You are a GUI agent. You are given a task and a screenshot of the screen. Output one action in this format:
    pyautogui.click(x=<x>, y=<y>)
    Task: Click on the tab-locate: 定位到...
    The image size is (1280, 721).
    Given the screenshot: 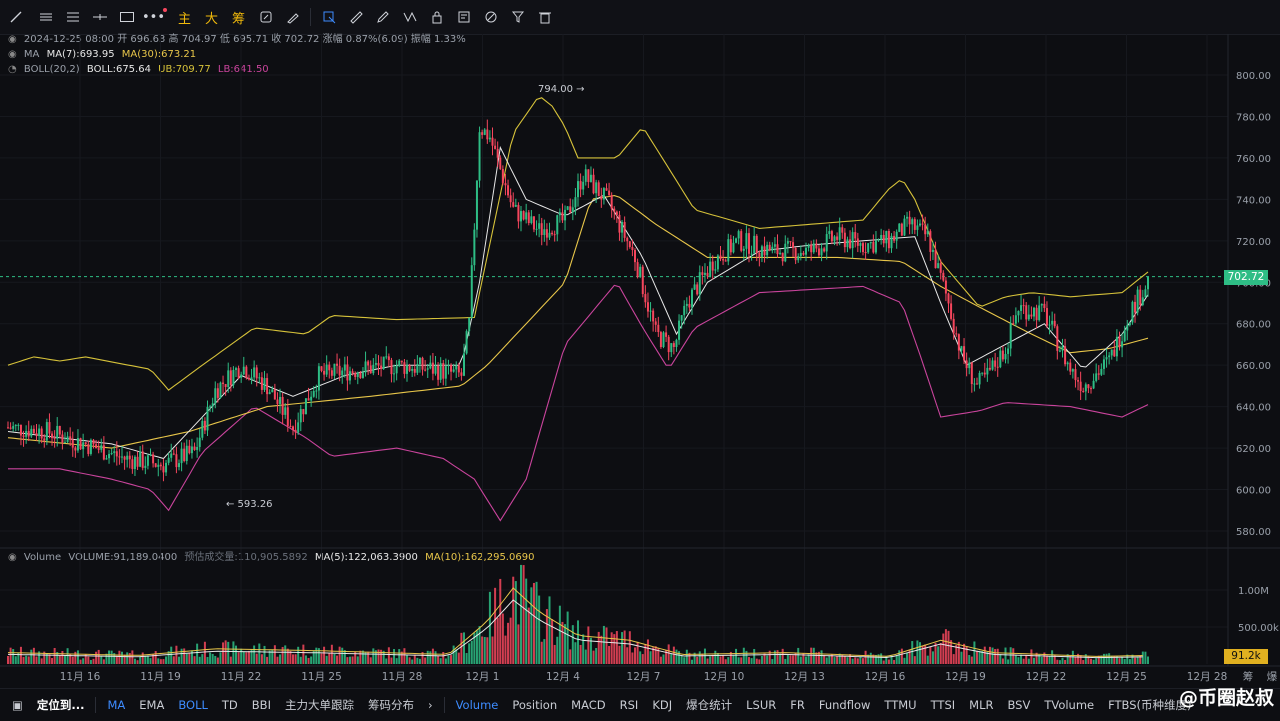 What is the action you would take?
    pyautogui.click(x=60, y=705)
    